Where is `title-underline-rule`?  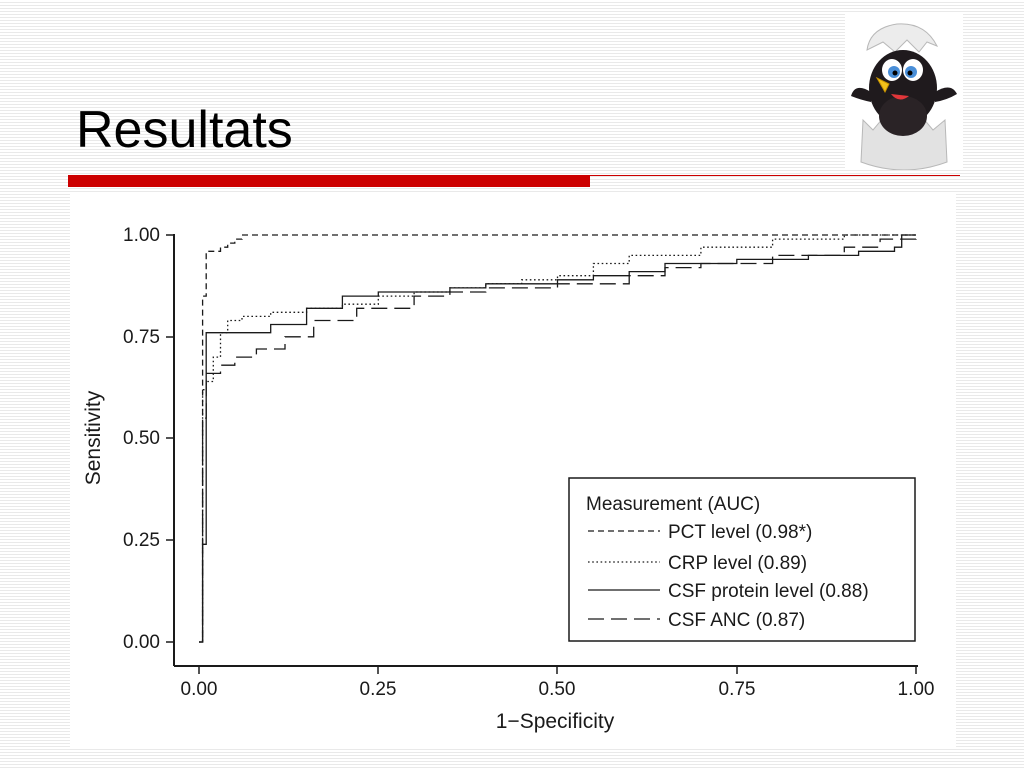 title-underline-rule is located at coordinates (775, 175).